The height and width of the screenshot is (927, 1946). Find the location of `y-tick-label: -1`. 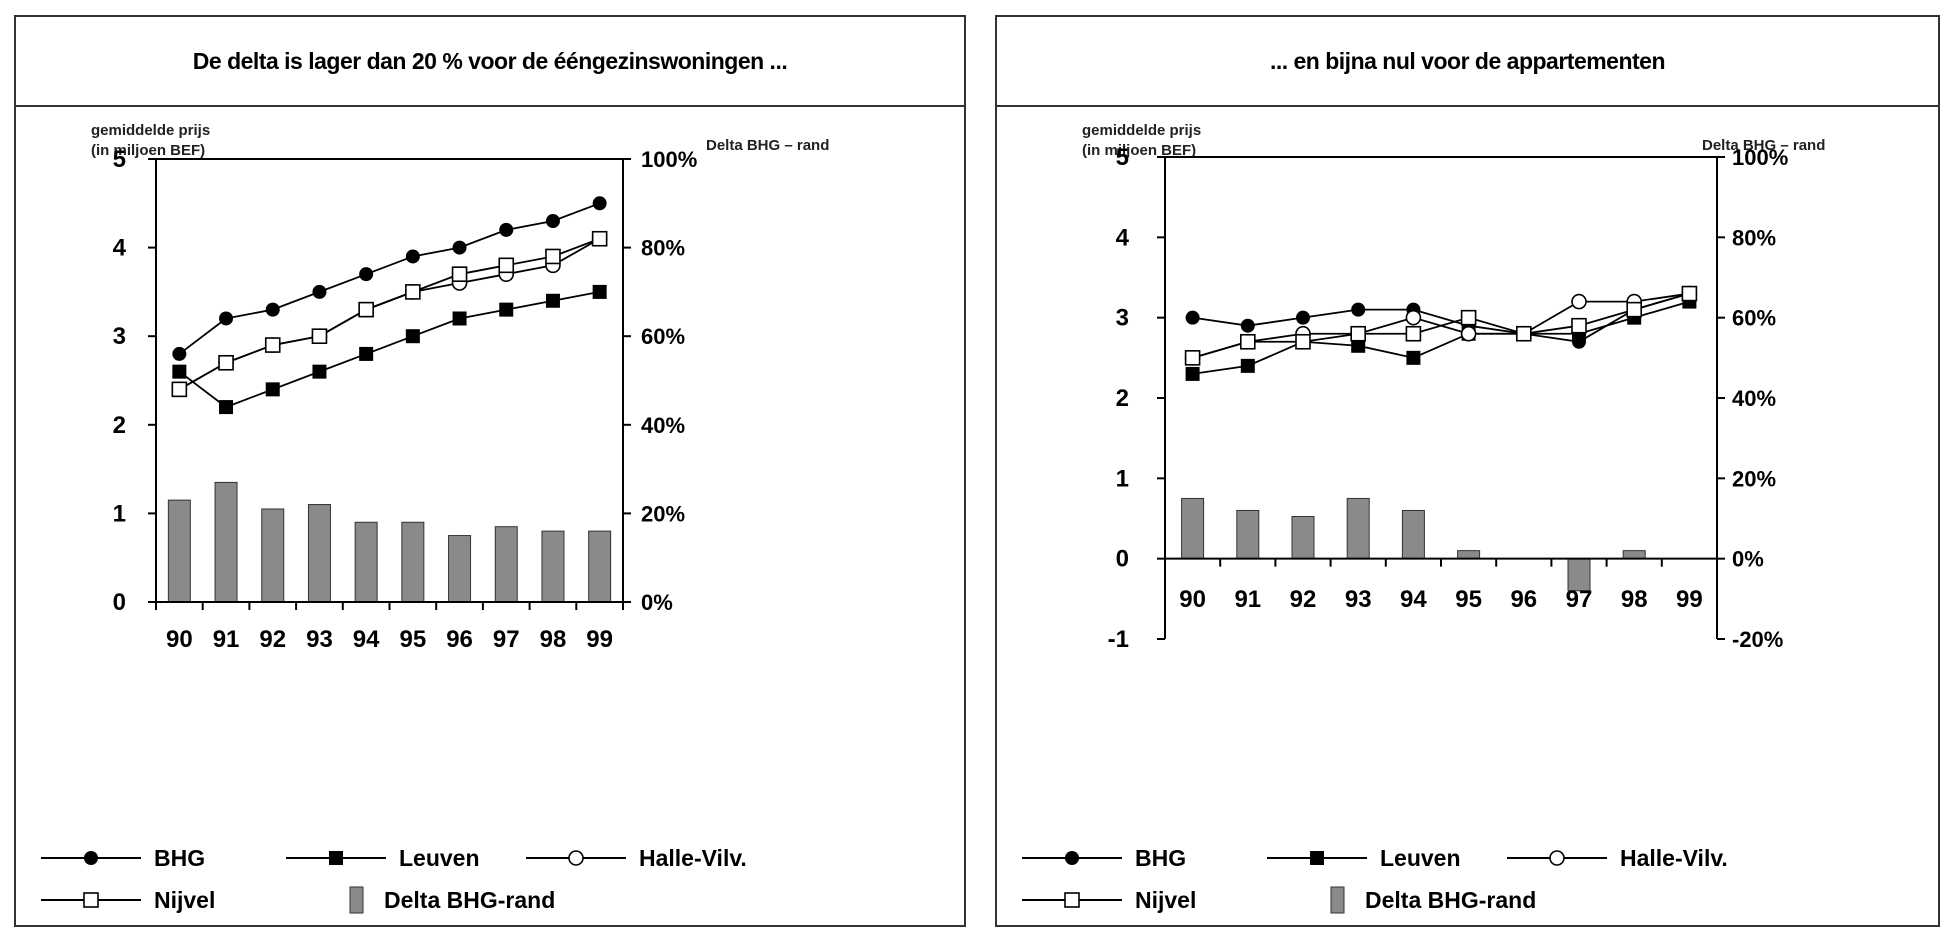

y-tick-label: -1 is located at coordinates (1118, 639).